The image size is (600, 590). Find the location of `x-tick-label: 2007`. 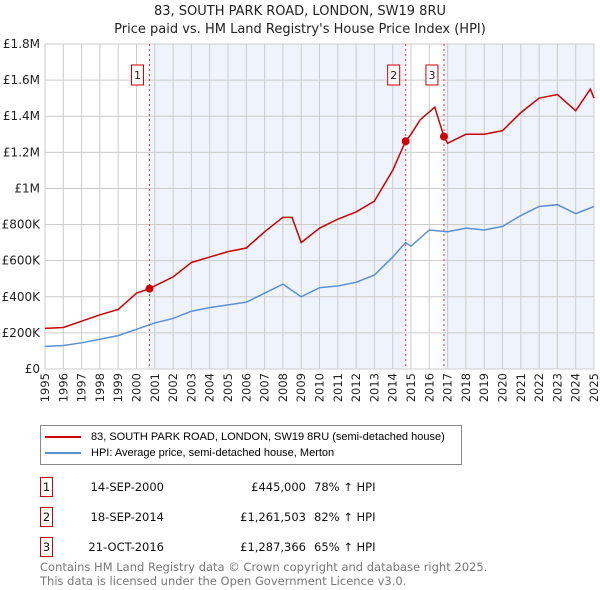

x-tick-label: 2007 is located at coordinates (265, 387).